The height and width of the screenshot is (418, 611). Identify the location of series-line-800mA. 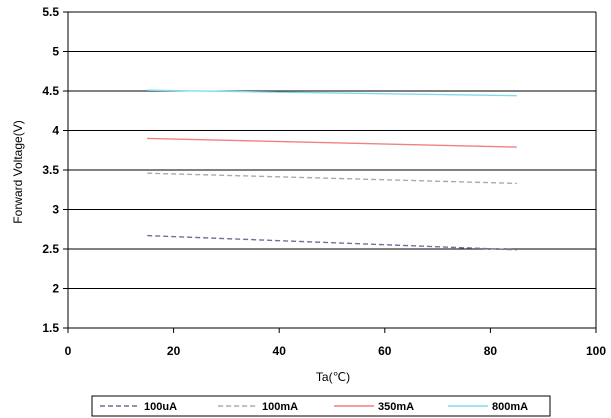
(332, 93).